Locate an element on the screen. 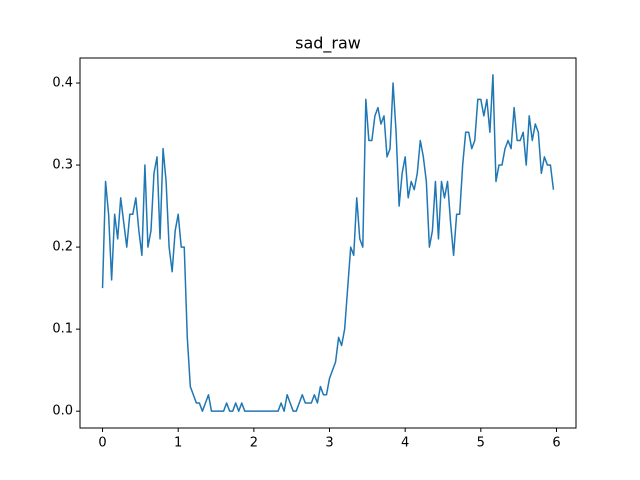  y-tick-label: 0.2 is located at coordinates (62, 247).